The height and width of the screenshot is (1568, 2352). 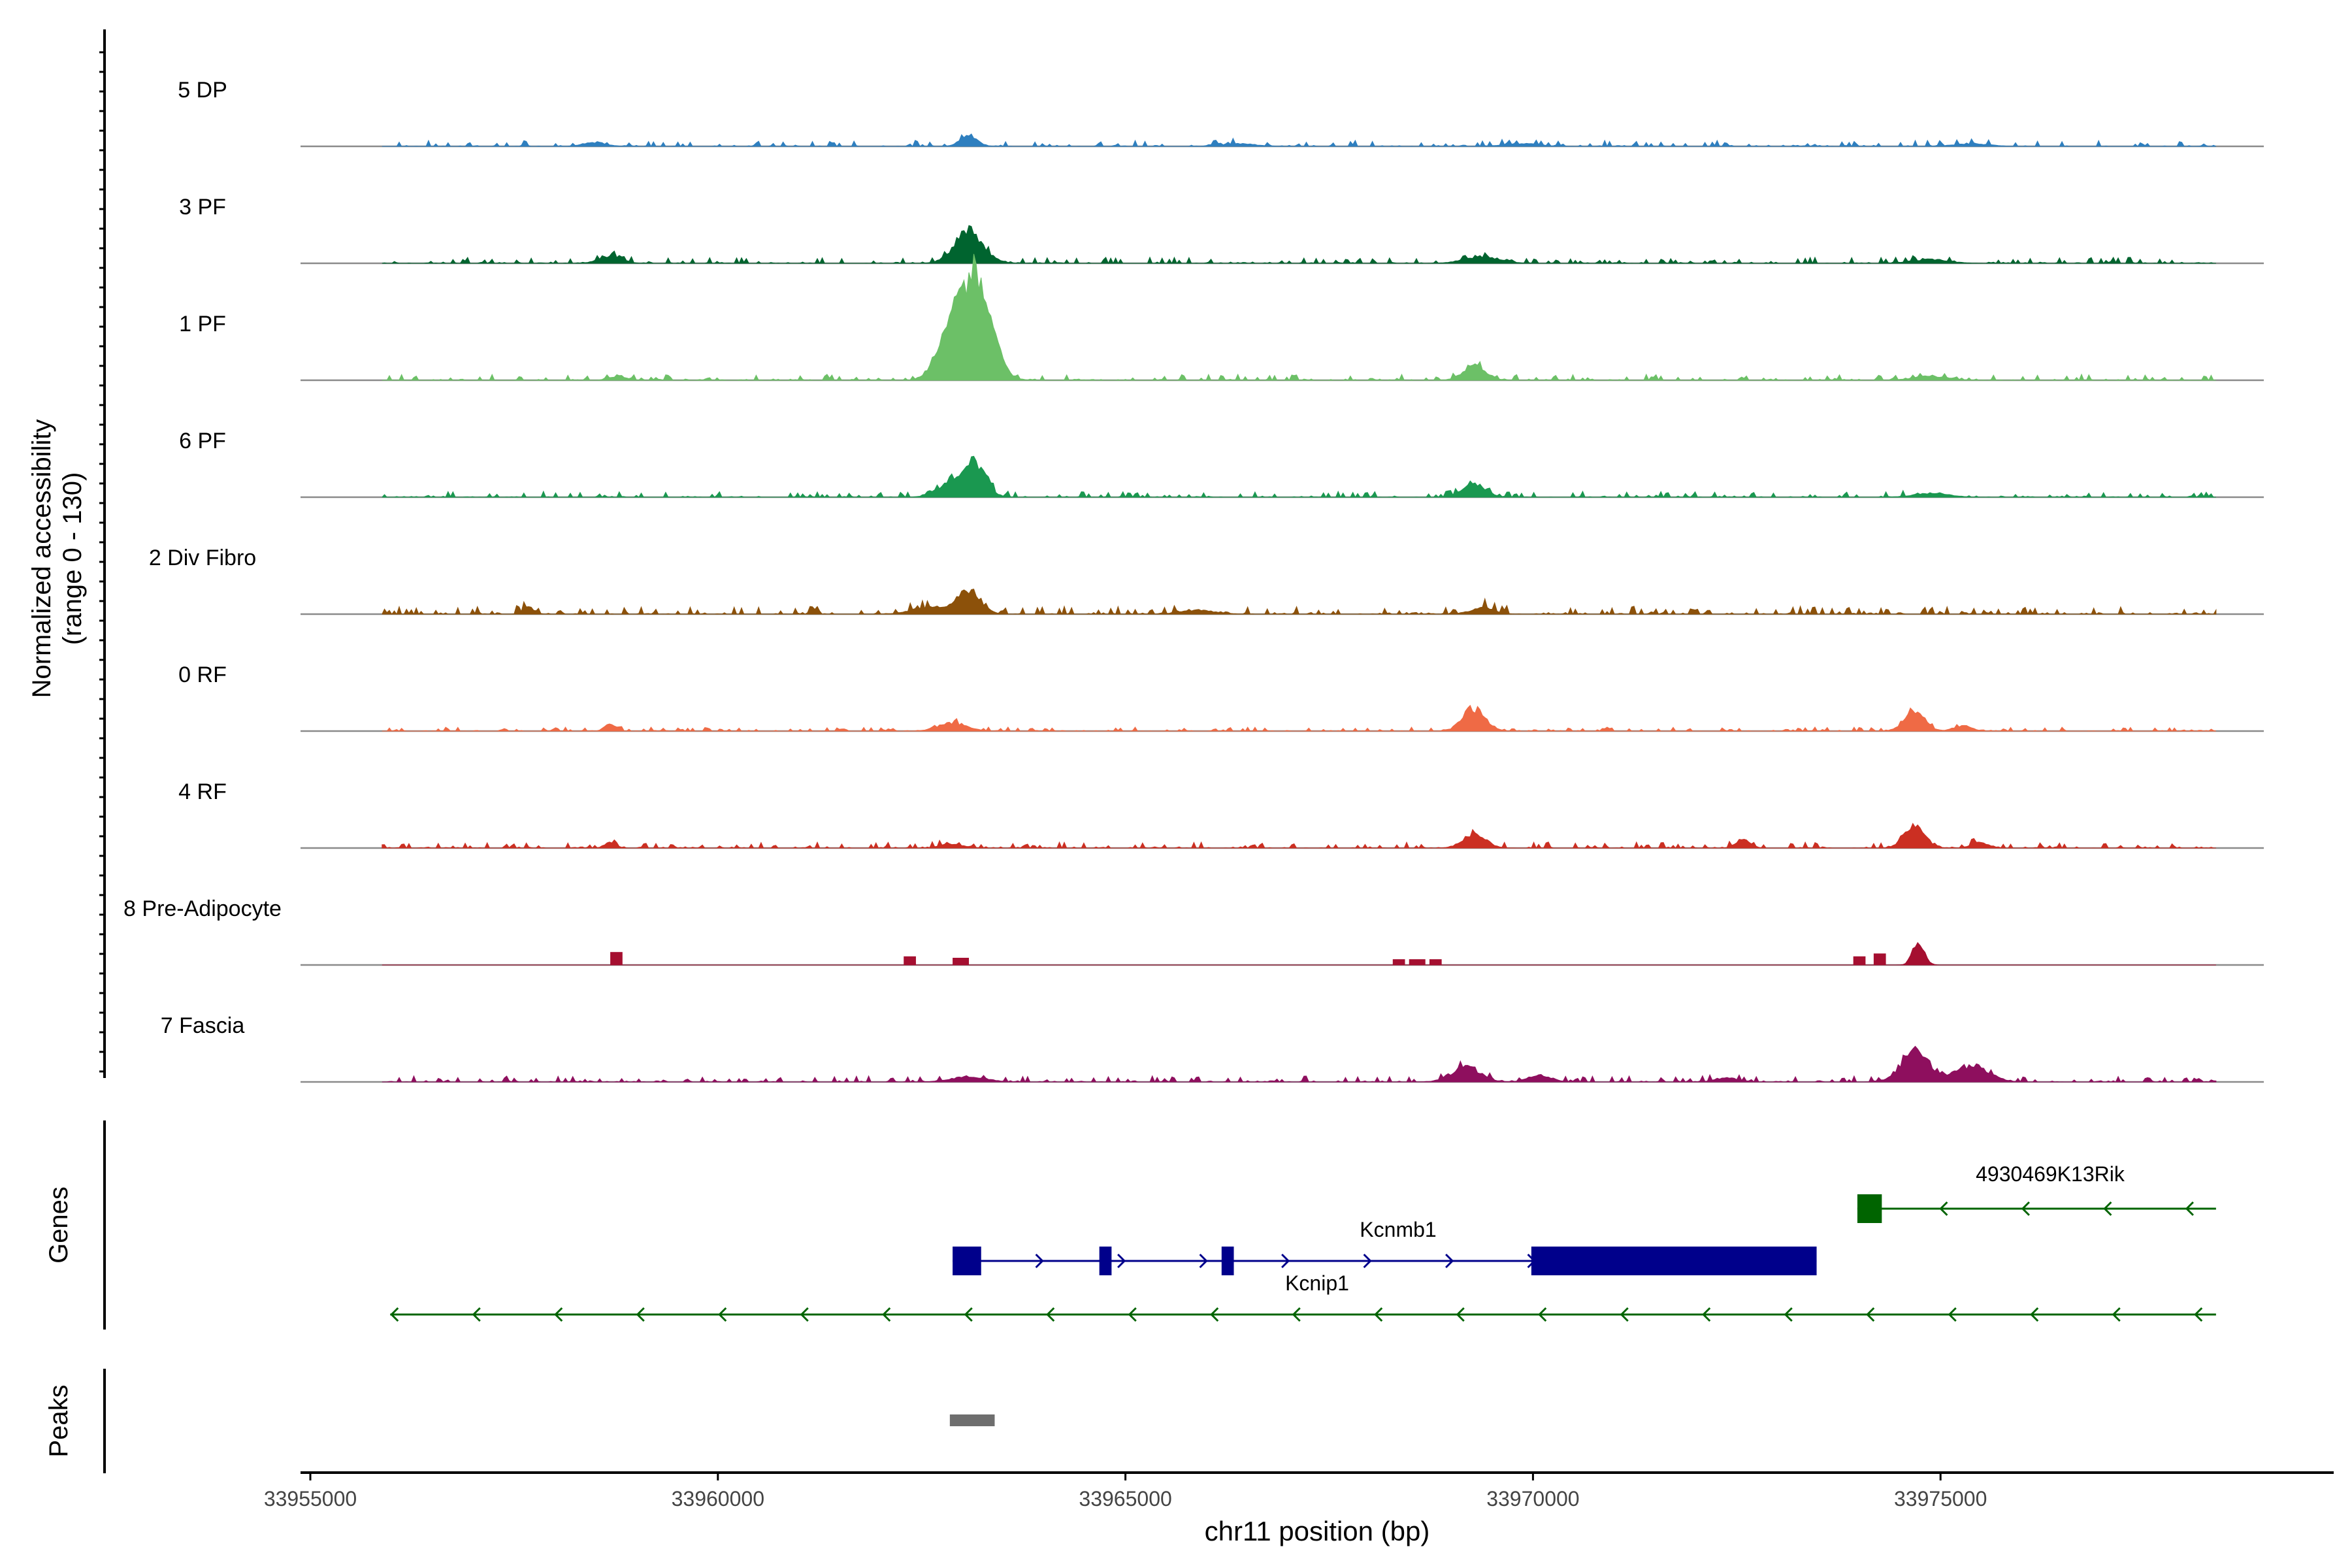 I want to click on track-6-pf: 6 PF, so click(x=1221, y=463).